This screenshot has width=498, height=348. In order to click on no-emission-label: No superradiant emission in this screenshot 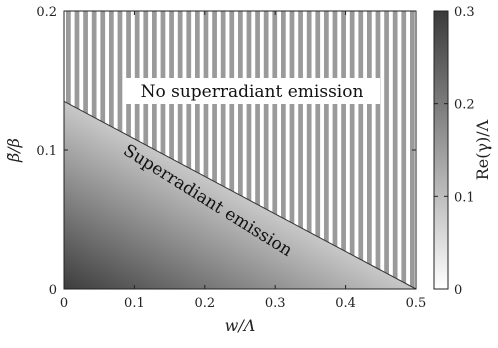, I will do `click(252, 92)`.